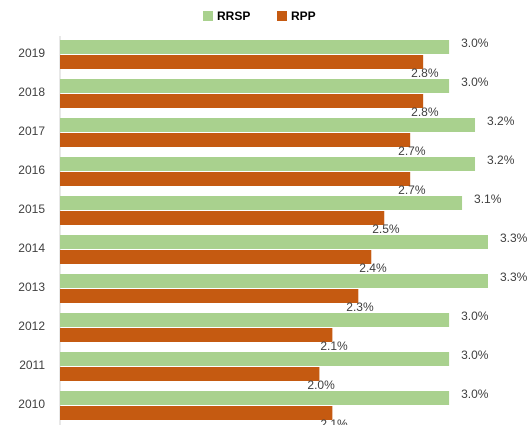 The height and width of the screenshot is (425, 530). What do you see at coordinates (233, 16) in the screenshot?
I see `legend-label: RRSP` at bounding box center [233, 16].